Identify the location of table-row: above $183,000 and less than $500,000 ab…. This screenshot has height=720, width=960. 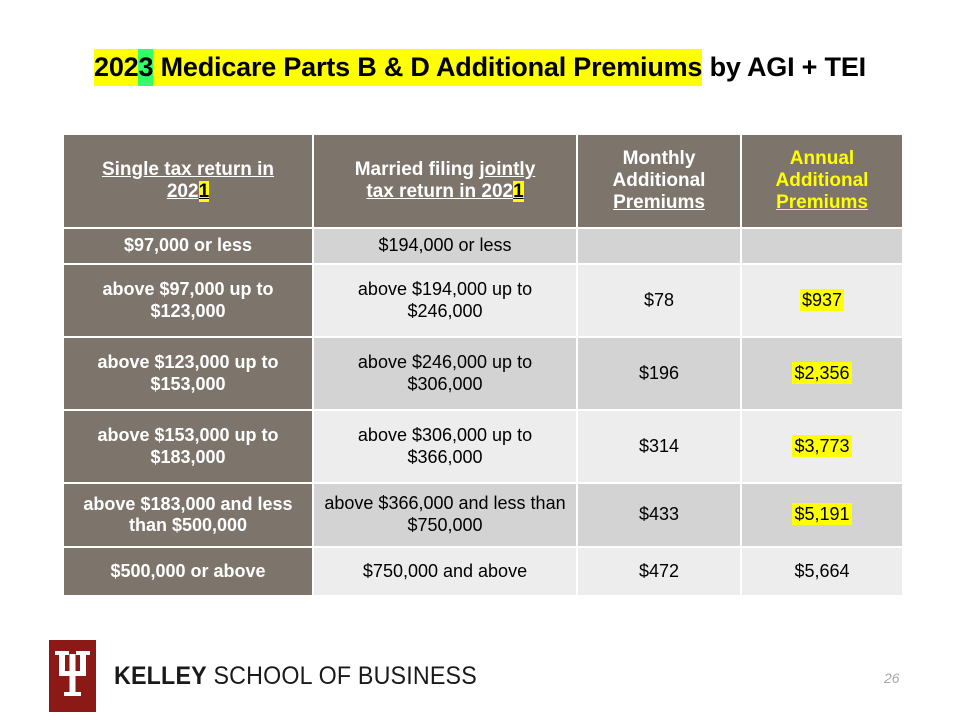
(483, 515).